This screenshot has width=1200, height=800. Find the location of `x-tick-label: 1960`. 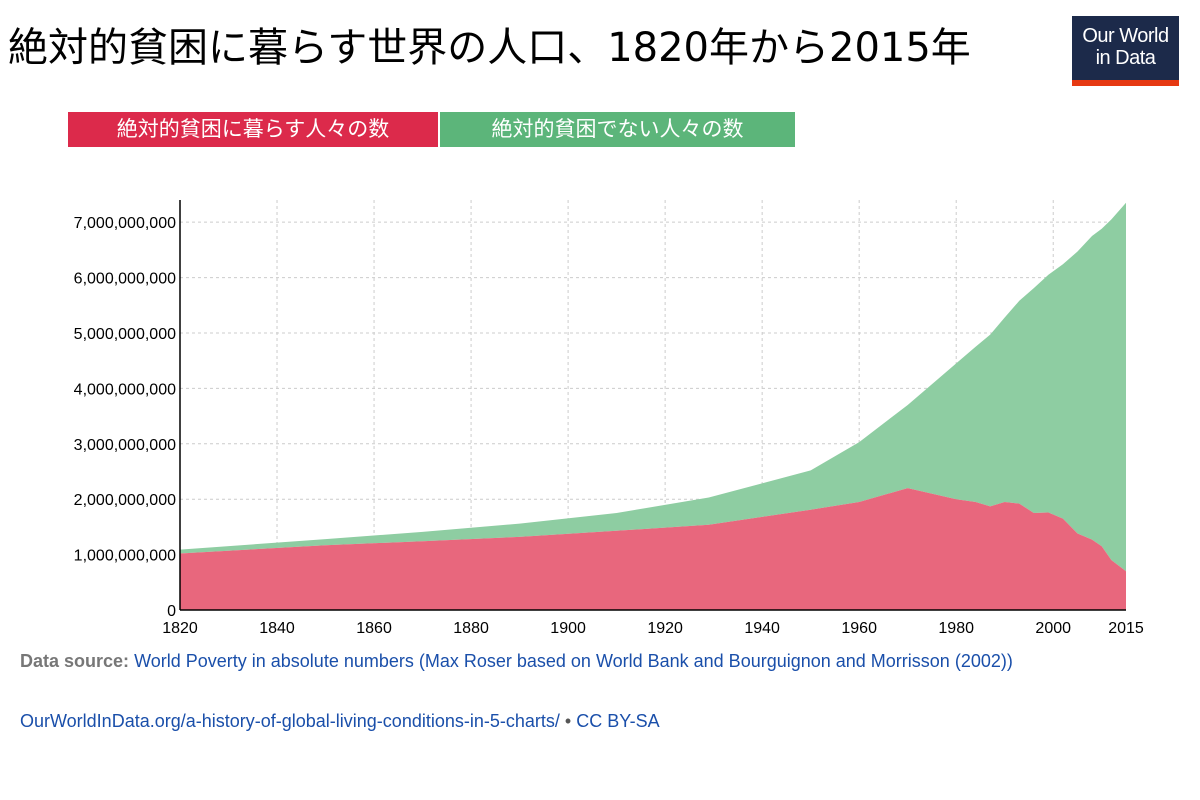

x-tick-label: 1960 is located at coordinates (859, 628).